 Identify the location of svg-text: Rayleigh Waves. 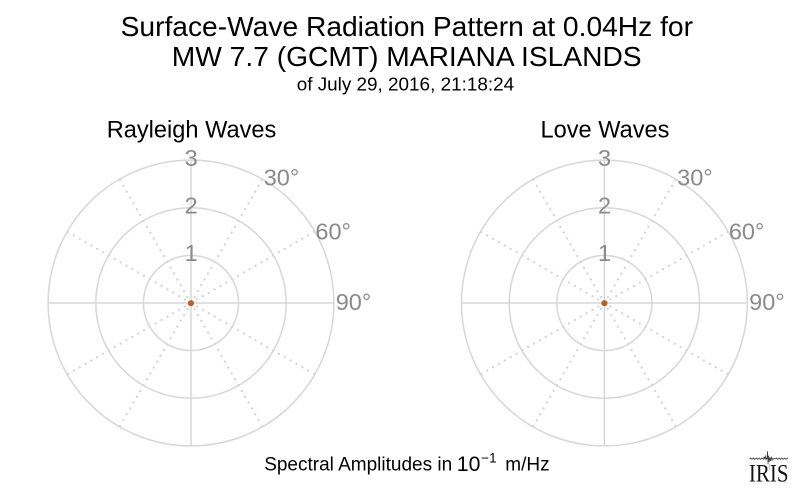
(192, 130).